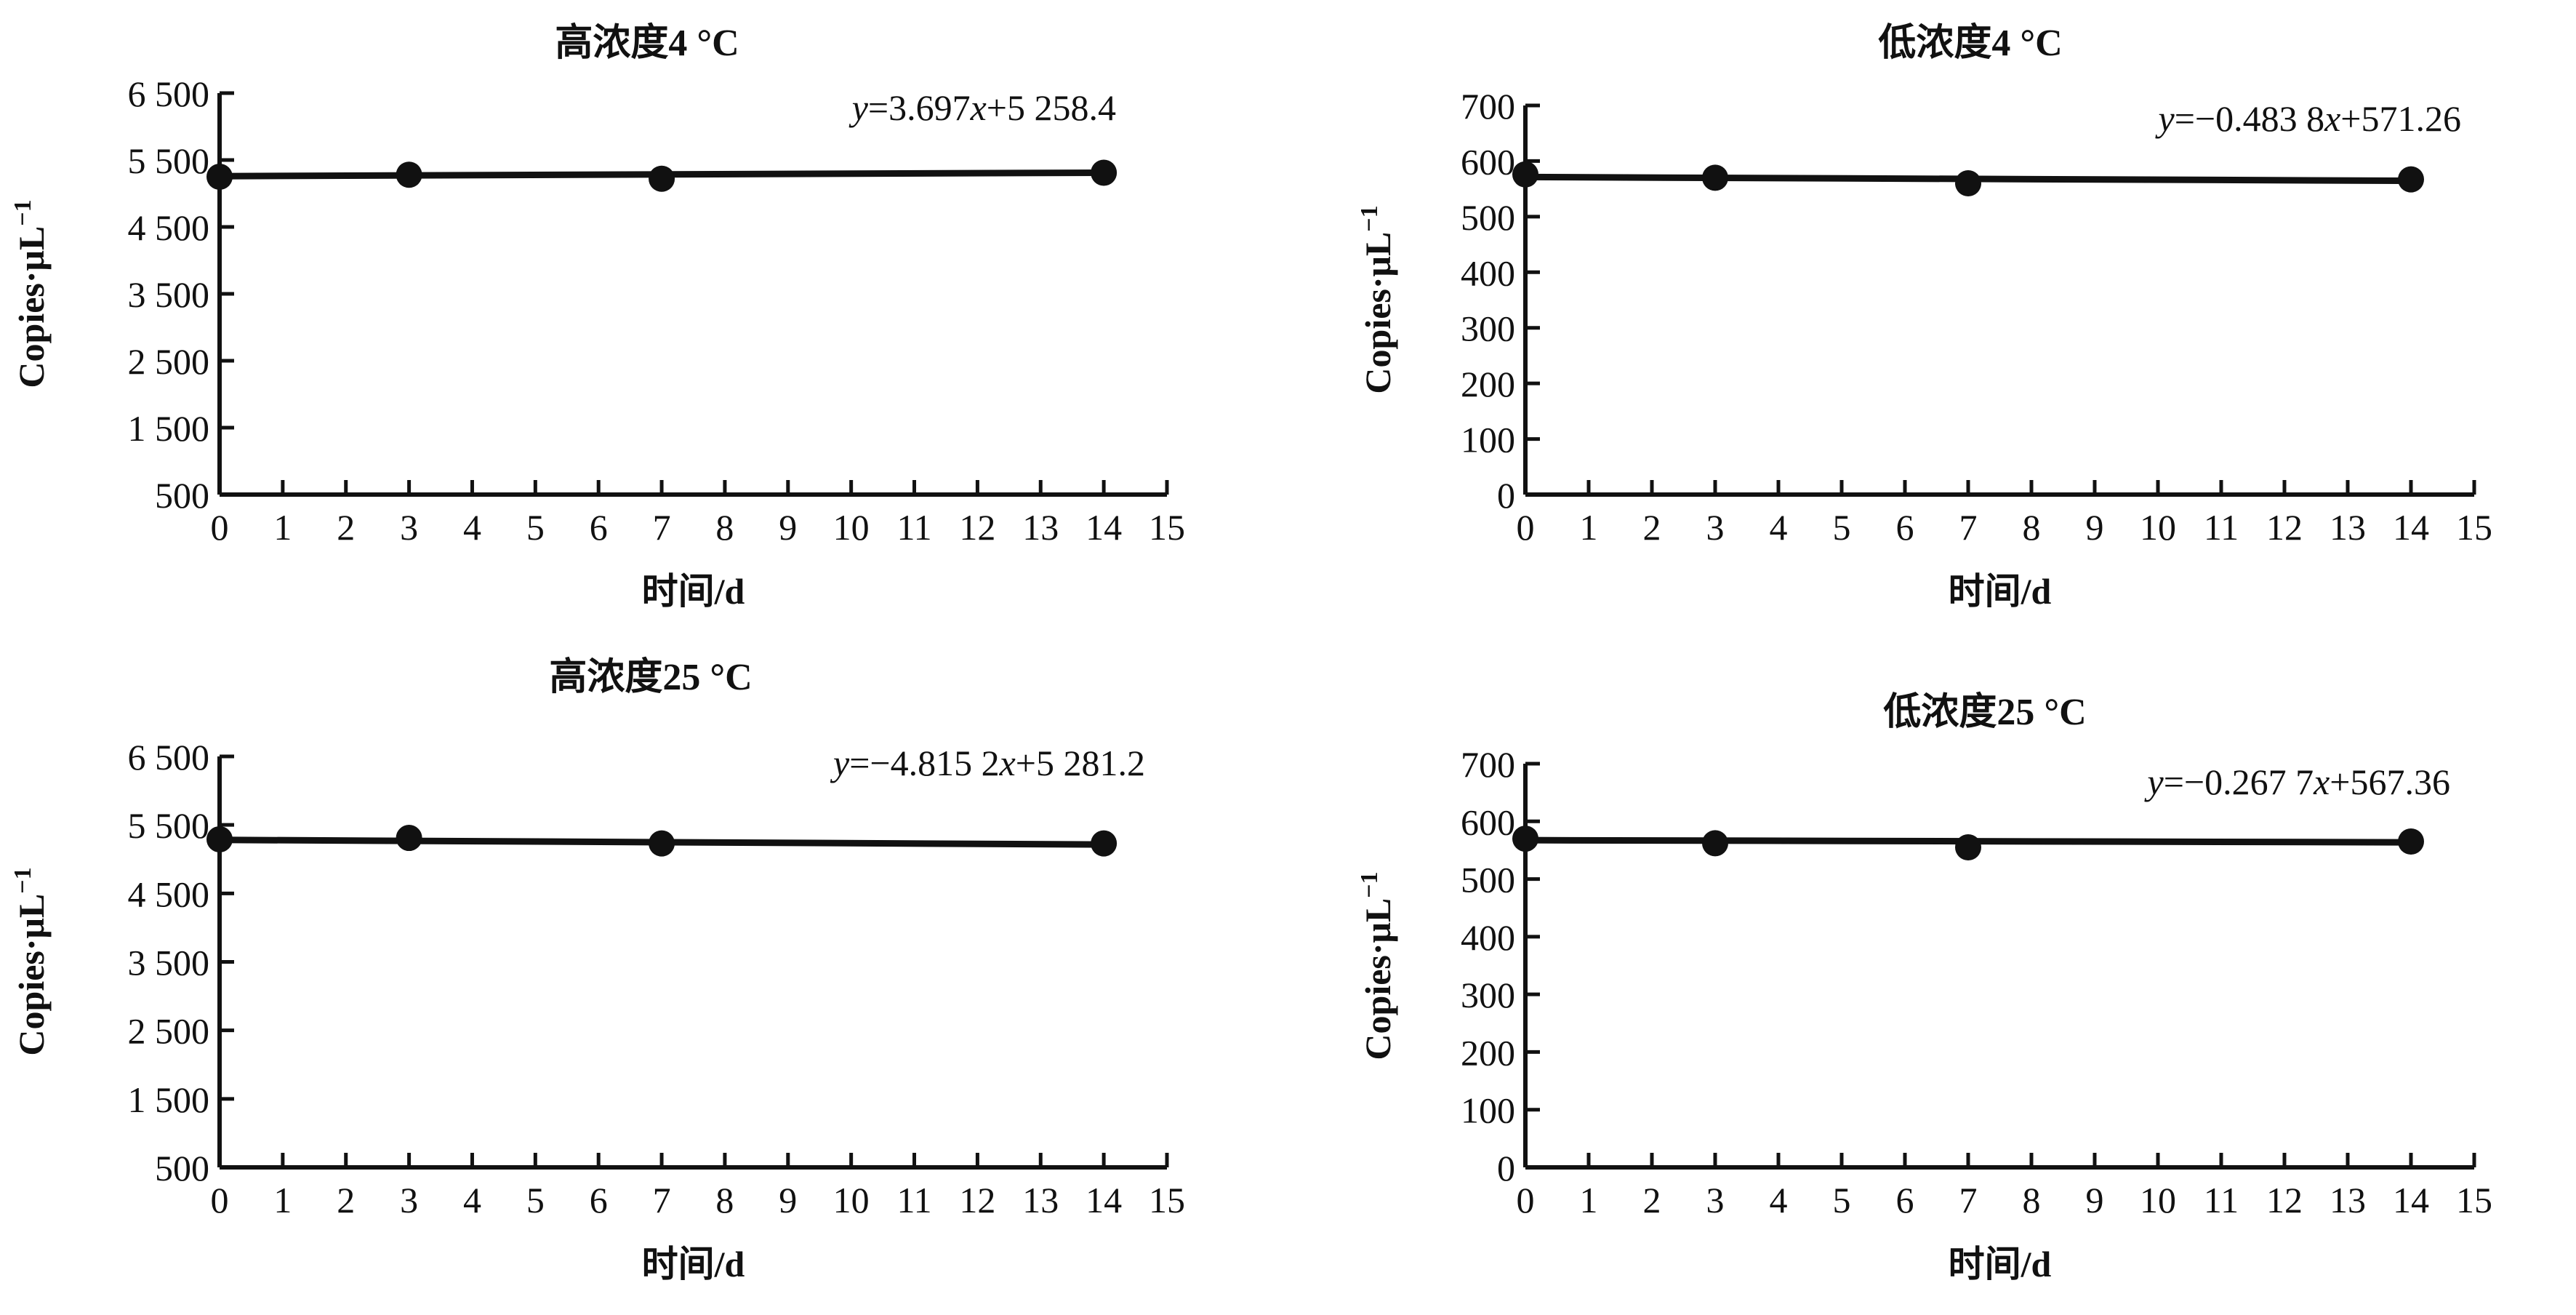 The height and width of the screenshot is (1315, 2576). Describe the element at coordinates (1051, 107) in the screenshot. I see `equation-part-rest: +5 258.4` at that location.